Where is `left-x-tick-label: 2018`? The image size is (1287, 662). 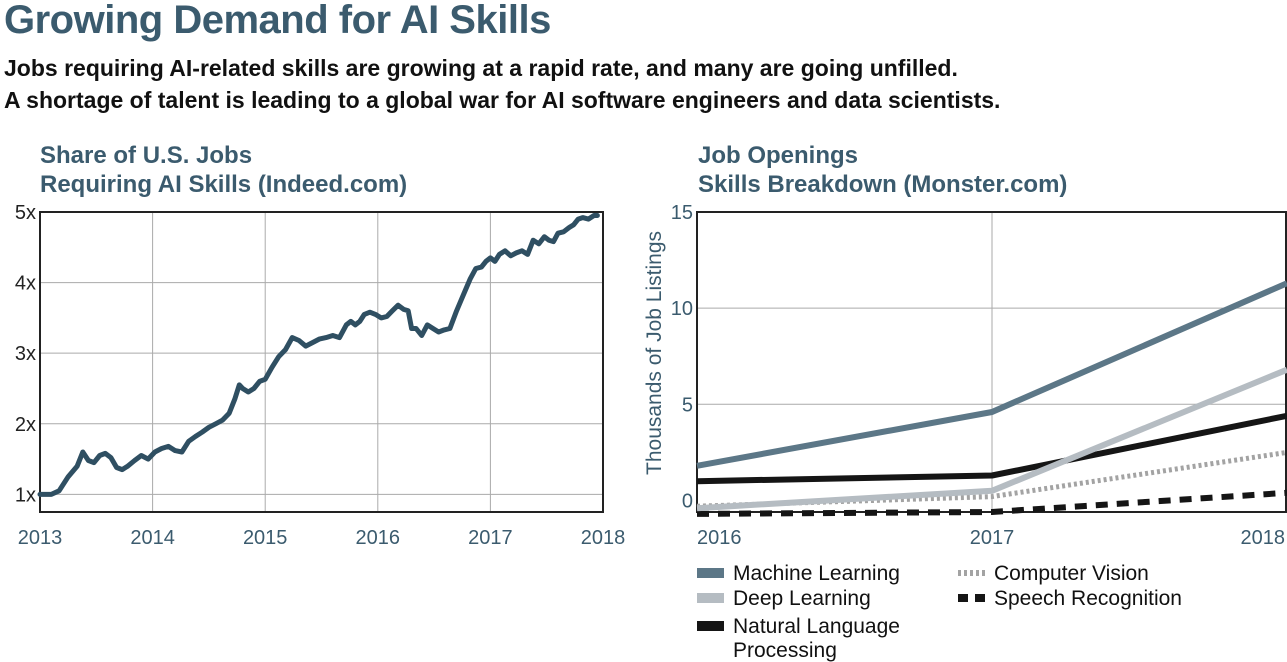
left-x-tick-label: 2018 is located at coordinates (603, 538).